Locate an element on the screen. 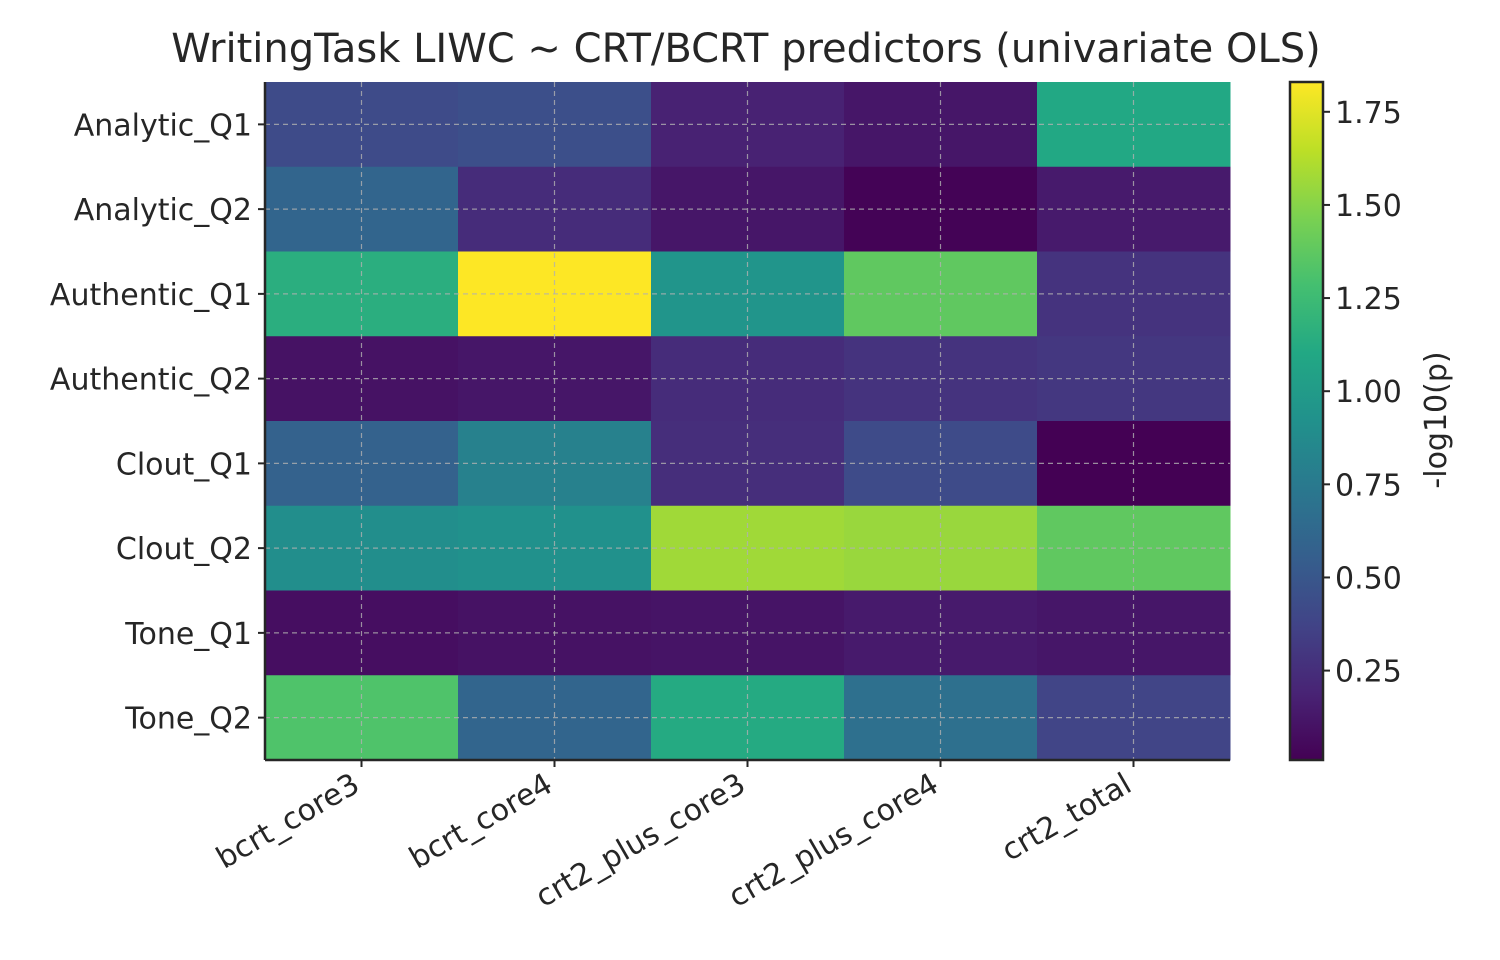 The image size is (1500, 960). colorbar-tick-label: 1.25 is located at coordinates (1368, 299).